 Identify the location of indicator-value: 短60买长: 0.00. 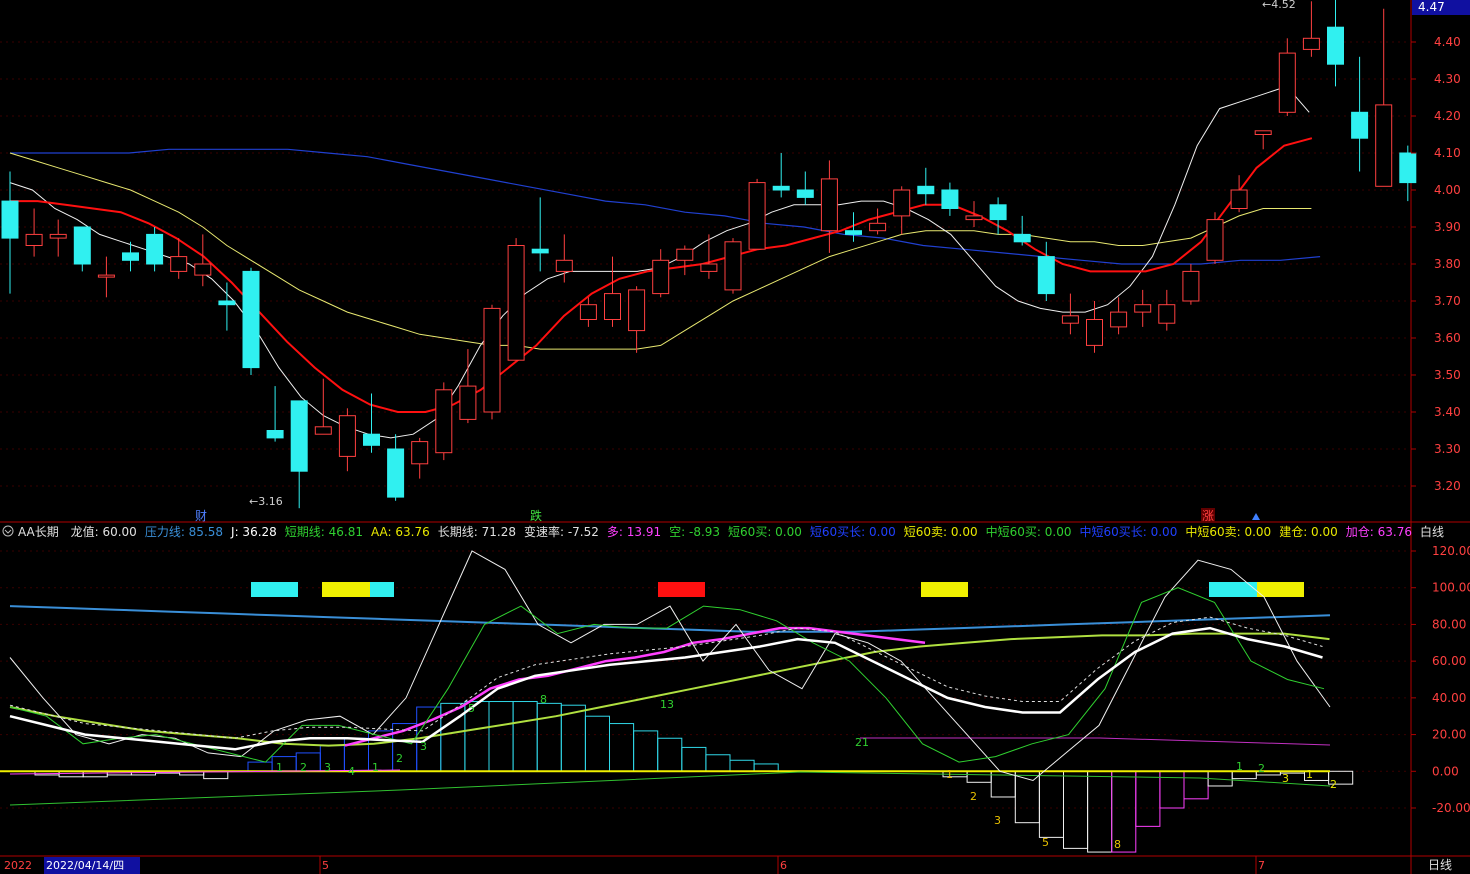
(853, 532).